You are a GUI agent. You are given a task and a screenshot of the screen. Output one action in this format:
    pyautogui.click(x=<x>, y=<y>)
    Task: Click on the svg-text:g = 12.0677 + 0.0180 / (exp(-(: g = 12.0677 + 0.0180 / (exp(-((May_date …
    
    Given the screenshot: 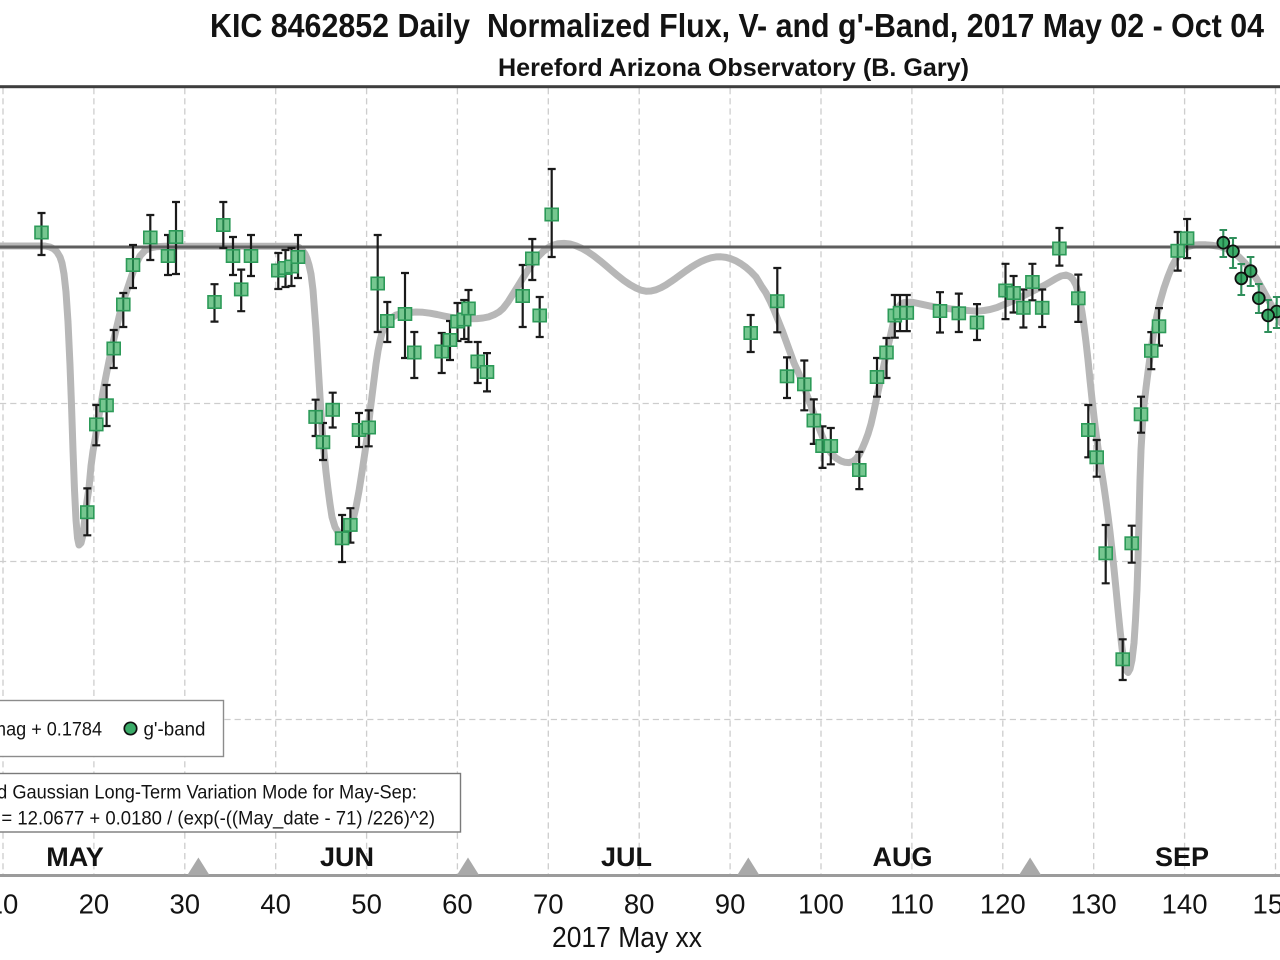 What is the action you would take?
    pyautogui.click(x=217, y=819)
    